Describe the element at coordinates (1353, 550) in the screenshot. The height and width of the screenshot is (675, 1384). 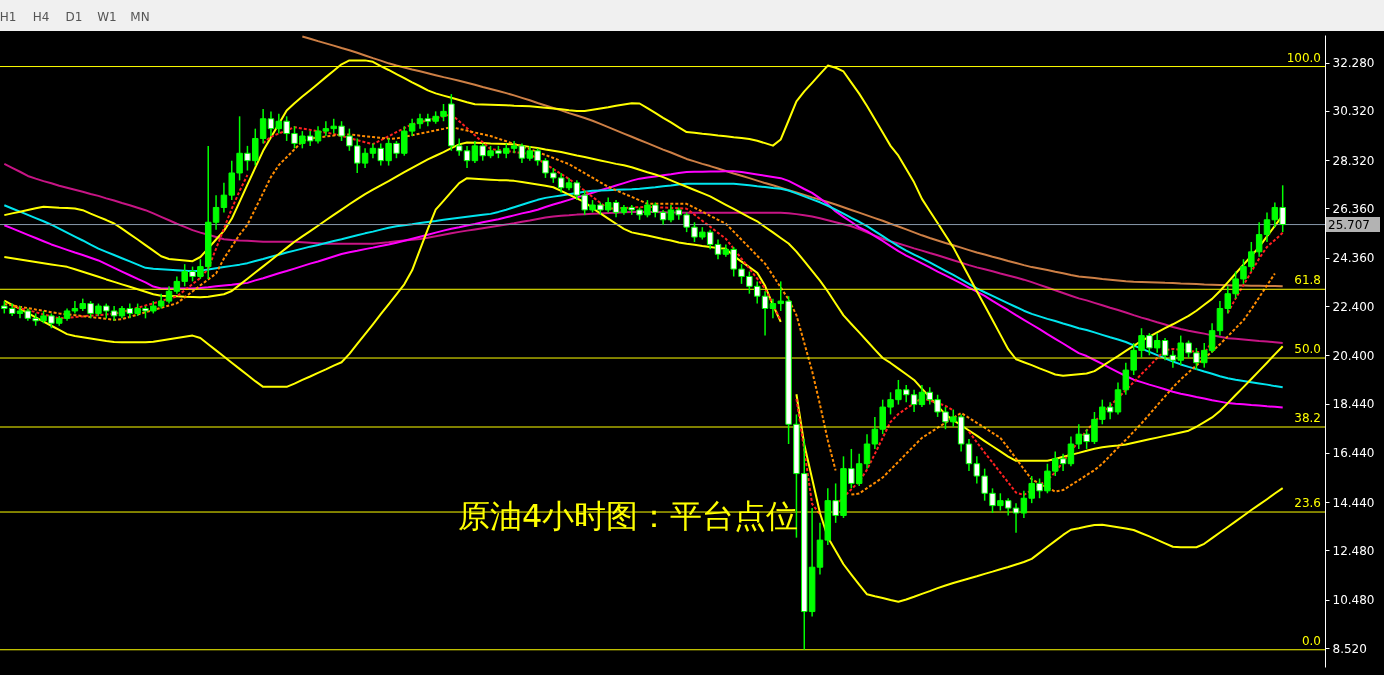
I see `y-tick-label: 12.480` at that location.